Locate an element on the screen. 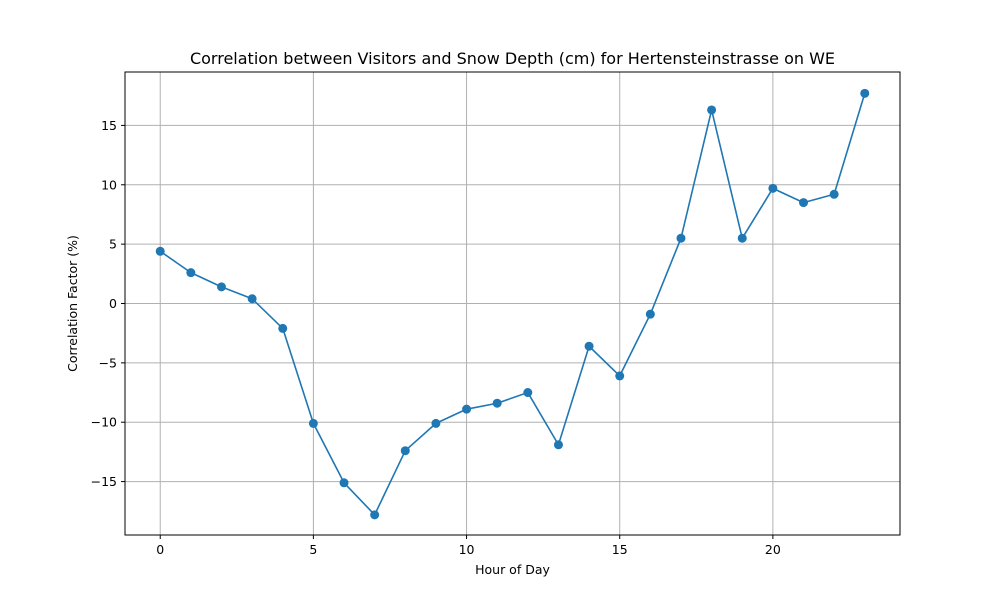 The width and height of the screenshot is (1000, 600). y-axis-ticks: −15 −10 −5 0 5 10 15 is located at coordinates (108, 303).